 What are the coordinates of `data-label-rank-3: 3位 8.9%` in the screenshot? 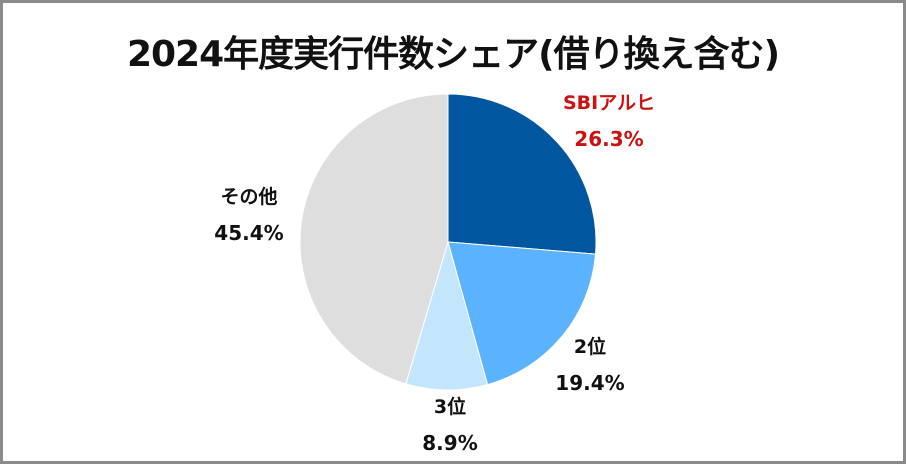 It's located at (450, 425).